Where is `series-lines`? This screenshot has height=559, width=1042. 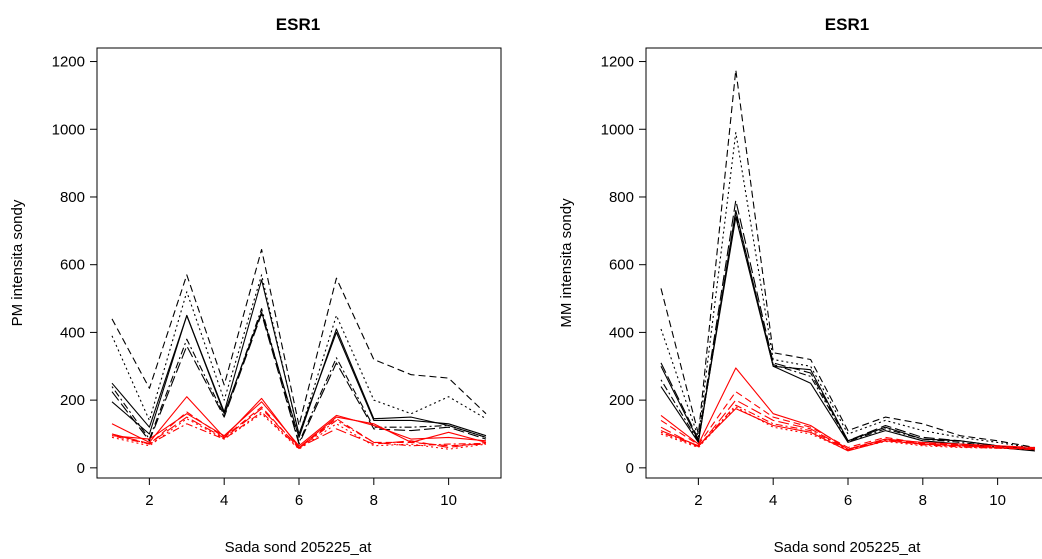
series-lines is located at coordinates (299, 349).